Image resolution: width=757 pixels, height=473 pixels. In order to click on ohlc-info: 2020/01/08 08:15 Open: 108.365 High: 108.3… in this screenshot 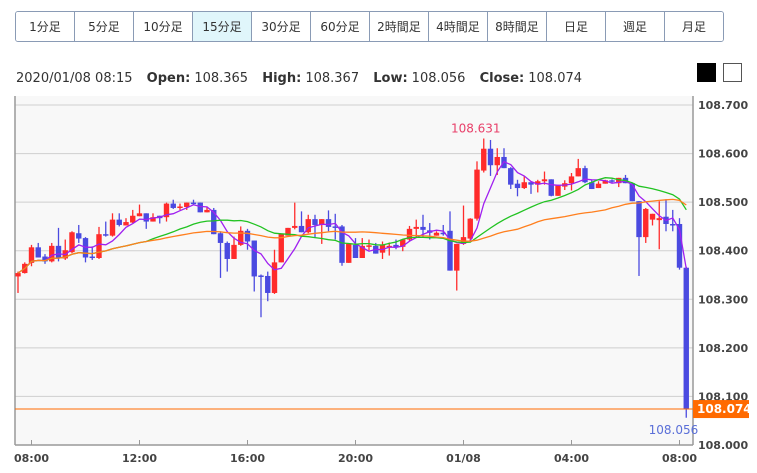, I will do `click(299, 78)`.